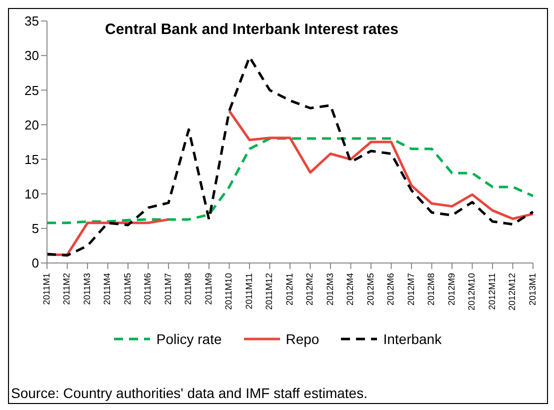  What do you see at coordinates (31, 124) in the screenshot?
I see `y-tick-label: 20` at bounding box center [31, 124].